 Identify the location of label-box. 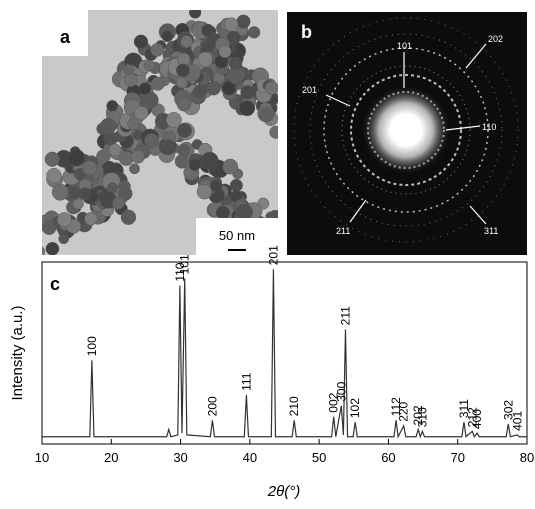
(65, 33).